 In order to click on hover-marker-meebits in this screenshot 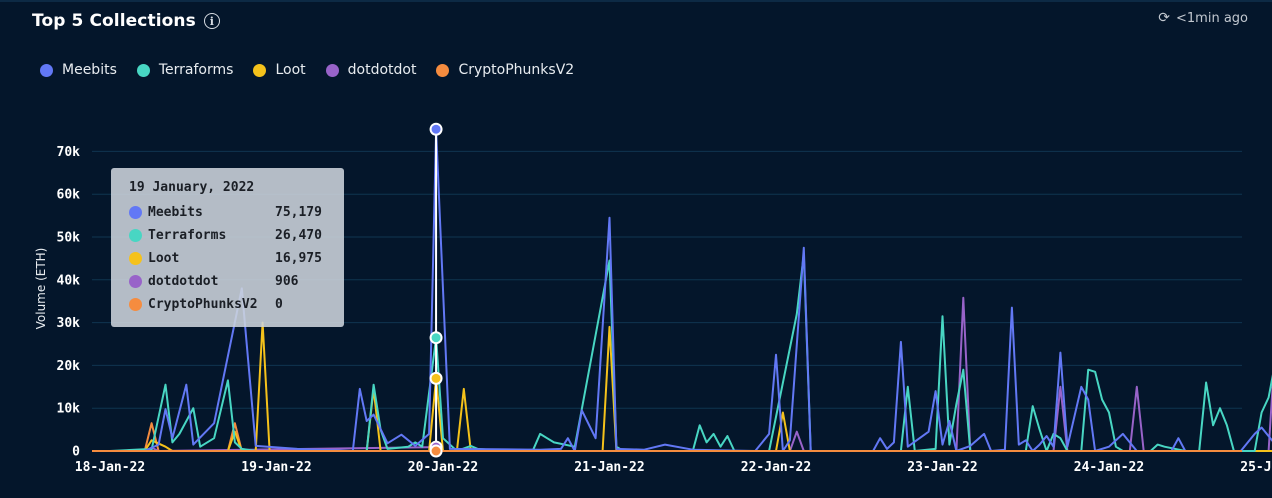, I will do `click(436, 129)`.